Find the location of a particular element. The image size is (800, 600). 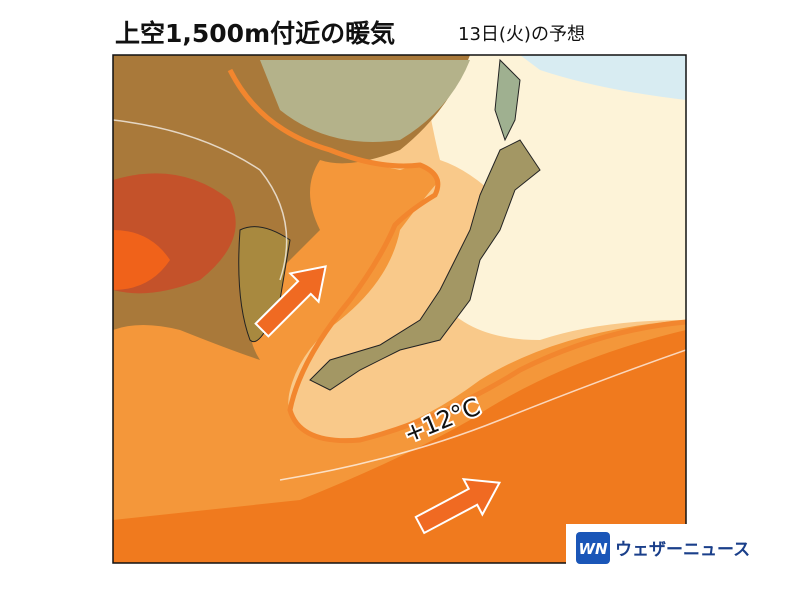

logo-mark: WN is located at coordinates (593, 549).